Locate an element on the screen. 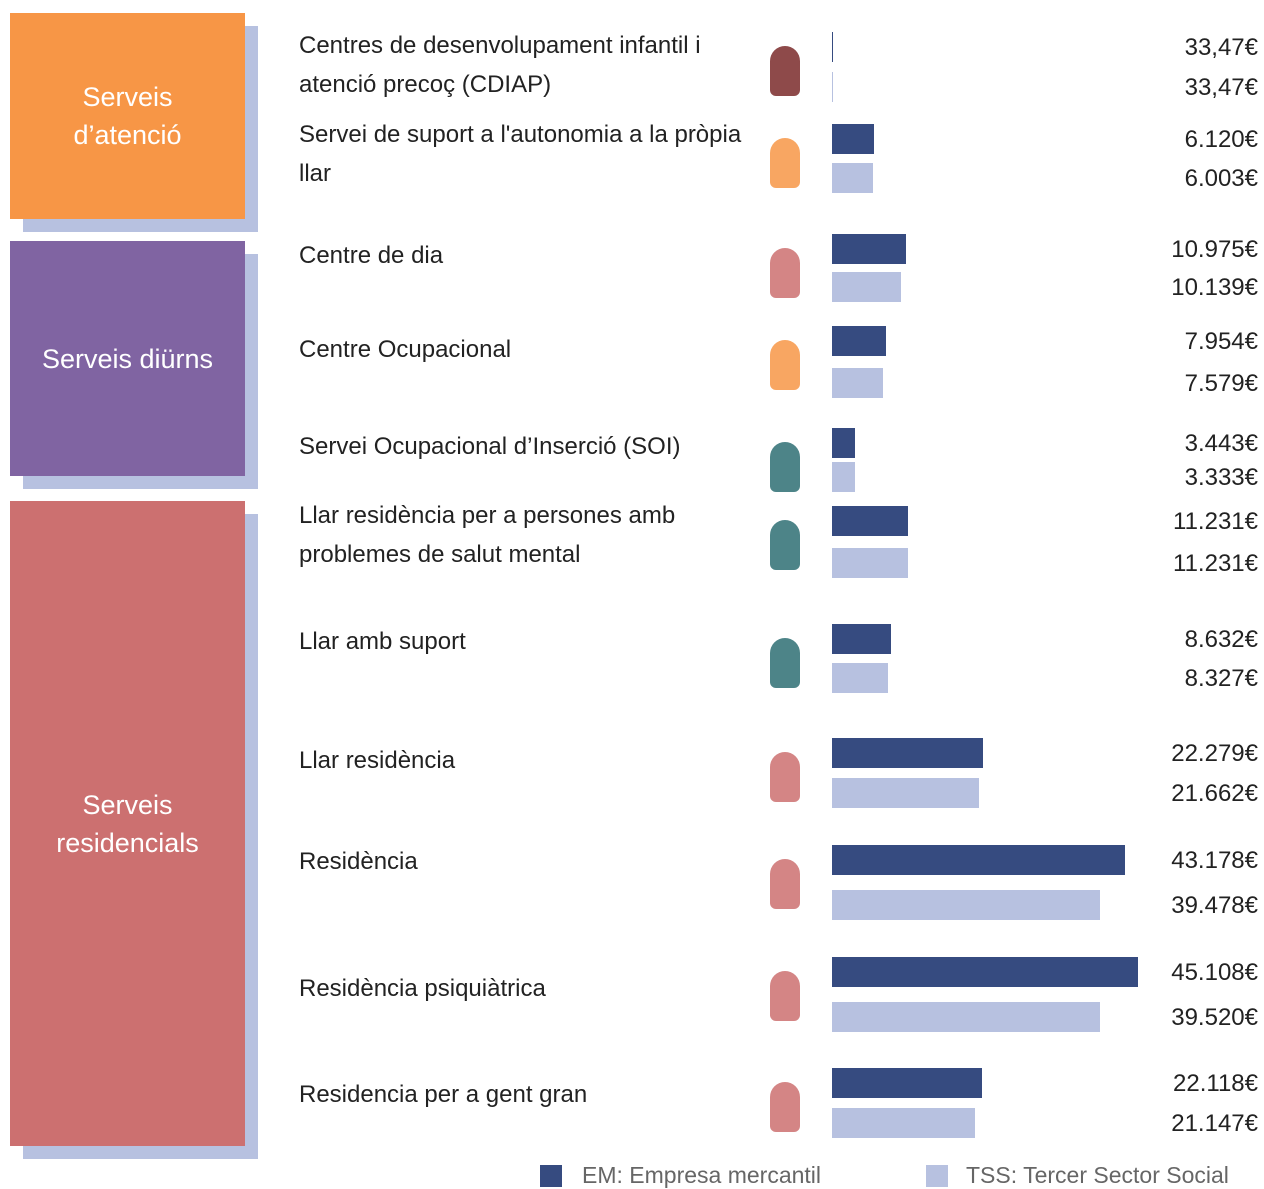 Image resolution: width=1264 pixels, height=1189 pixels. value-label: 6.120€ is located at coordinates (1221, 139).